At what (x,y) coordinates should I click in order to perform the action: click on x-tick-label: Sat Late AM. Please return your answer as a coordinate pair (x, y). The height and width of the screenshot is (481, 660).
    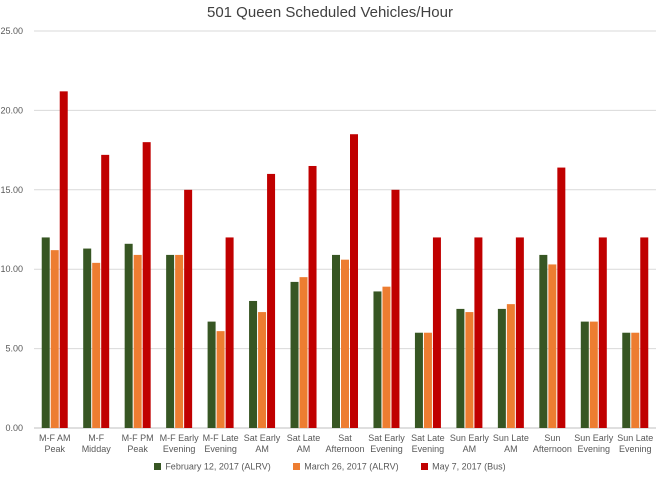
    Looking at the image, I should click on (304, 443).